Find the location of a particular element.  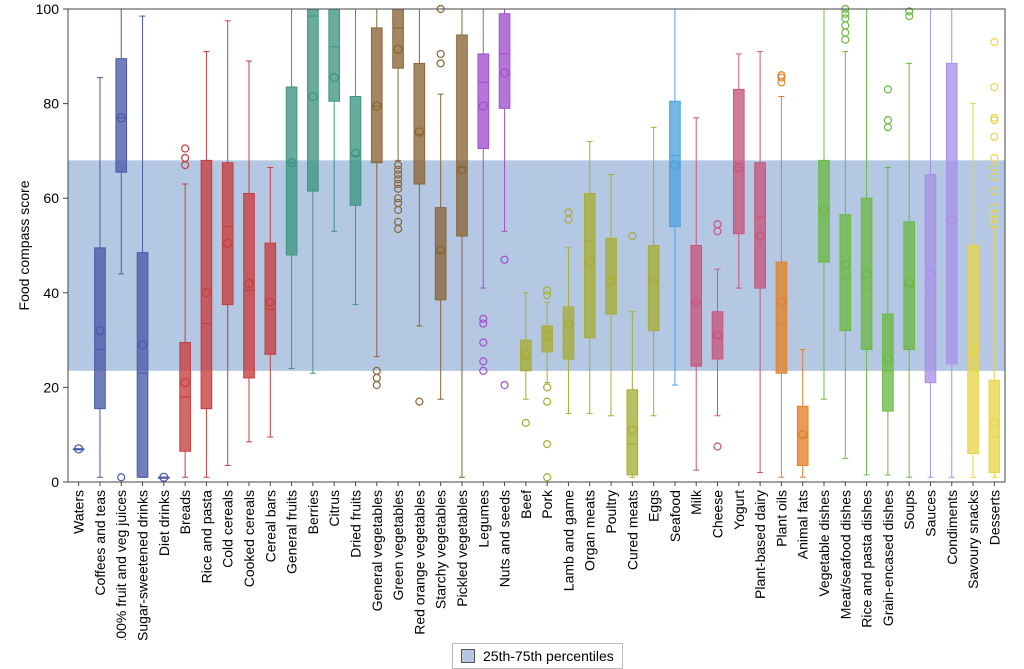

box-sugar-sweetened-drinks is located at coordinates (142, 246).